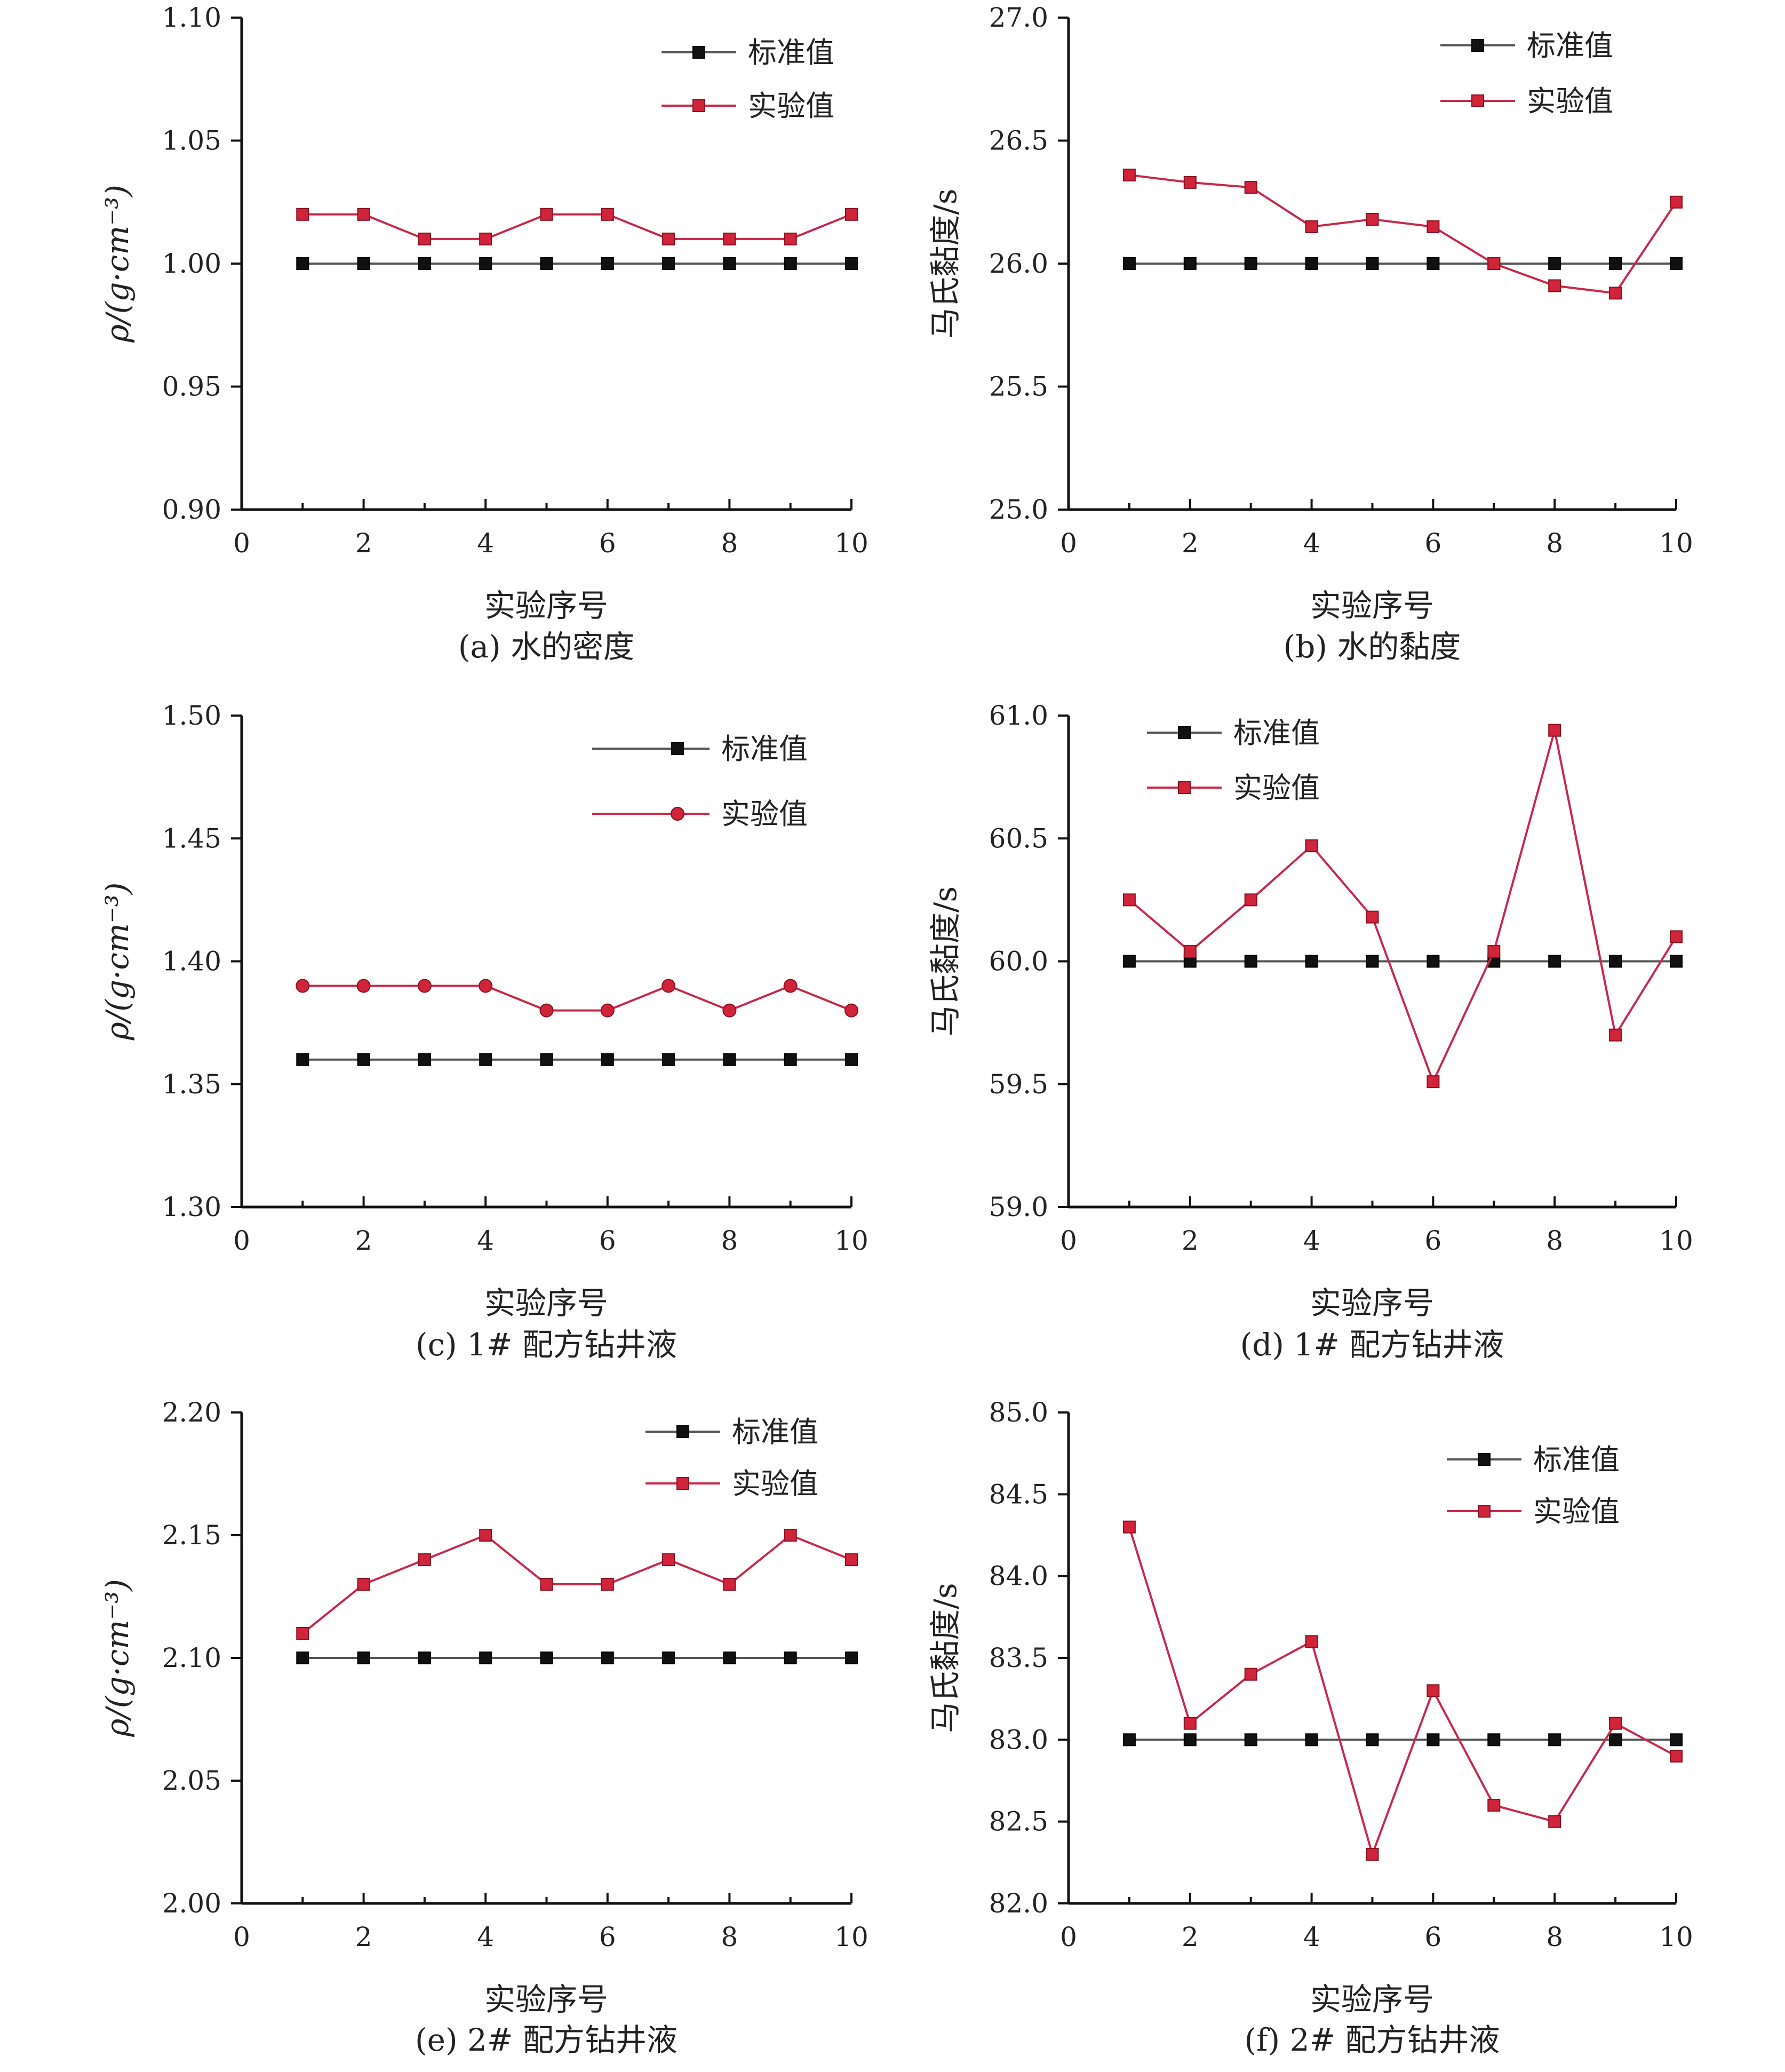 The height and width of the screenshot is (2072, 1785). Describe the element at coordinates (363, 543) in the screenshot. I see `x-tick-label: 2` at that location.